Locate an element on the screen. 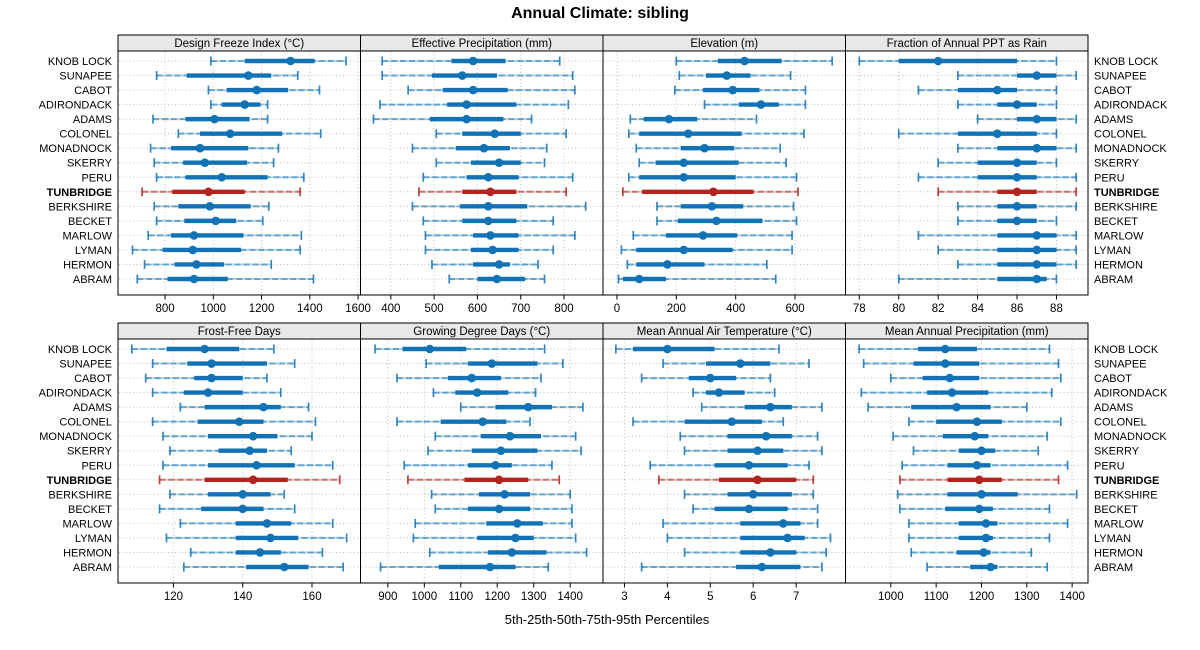 The height and width of the screenshot is (650, 1200). site-label-right: SUNAPEE is located at coordinates (1120, 365).